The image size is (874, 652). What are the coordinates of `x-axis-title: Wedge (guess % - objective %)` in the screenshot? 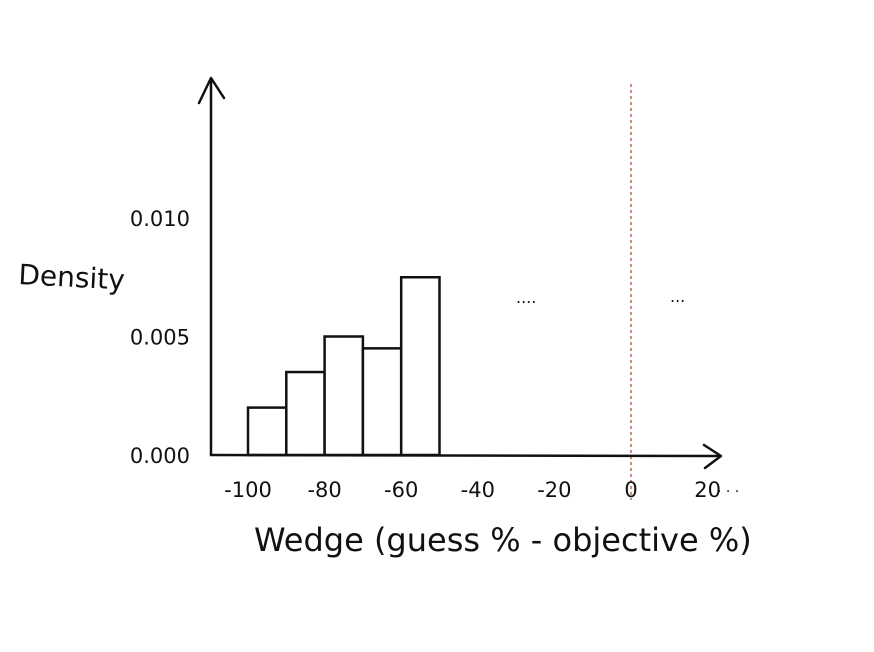 It's located at (503, 540).